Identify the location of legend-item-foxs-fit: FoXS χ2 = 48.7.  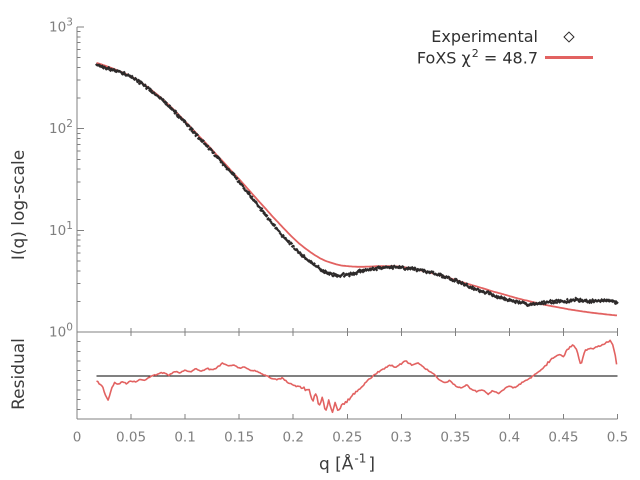
(475, 57).